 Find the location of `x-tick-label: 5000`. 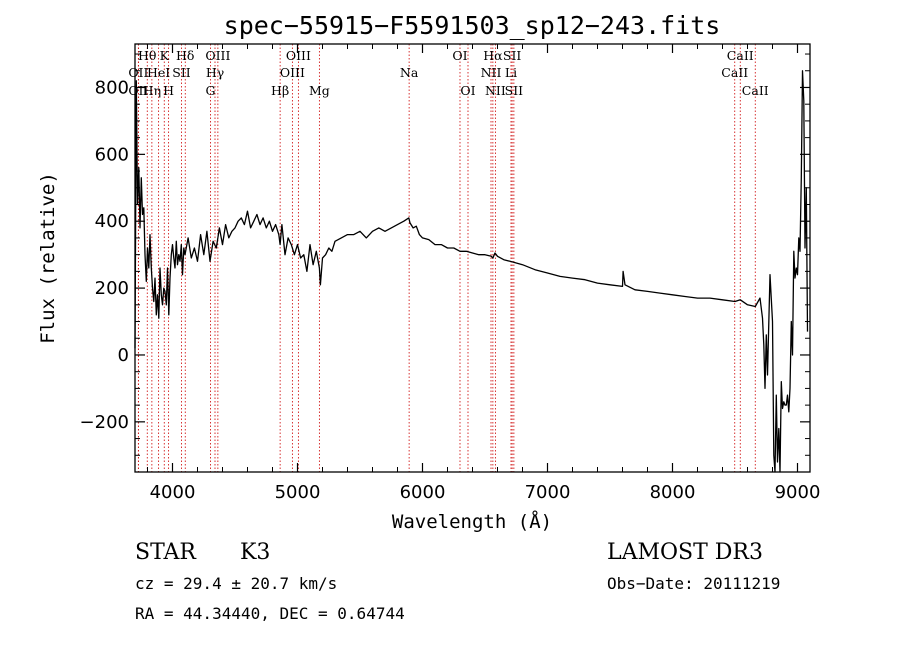

x-tick-label: 5000 is located at coordinates (298, 492).